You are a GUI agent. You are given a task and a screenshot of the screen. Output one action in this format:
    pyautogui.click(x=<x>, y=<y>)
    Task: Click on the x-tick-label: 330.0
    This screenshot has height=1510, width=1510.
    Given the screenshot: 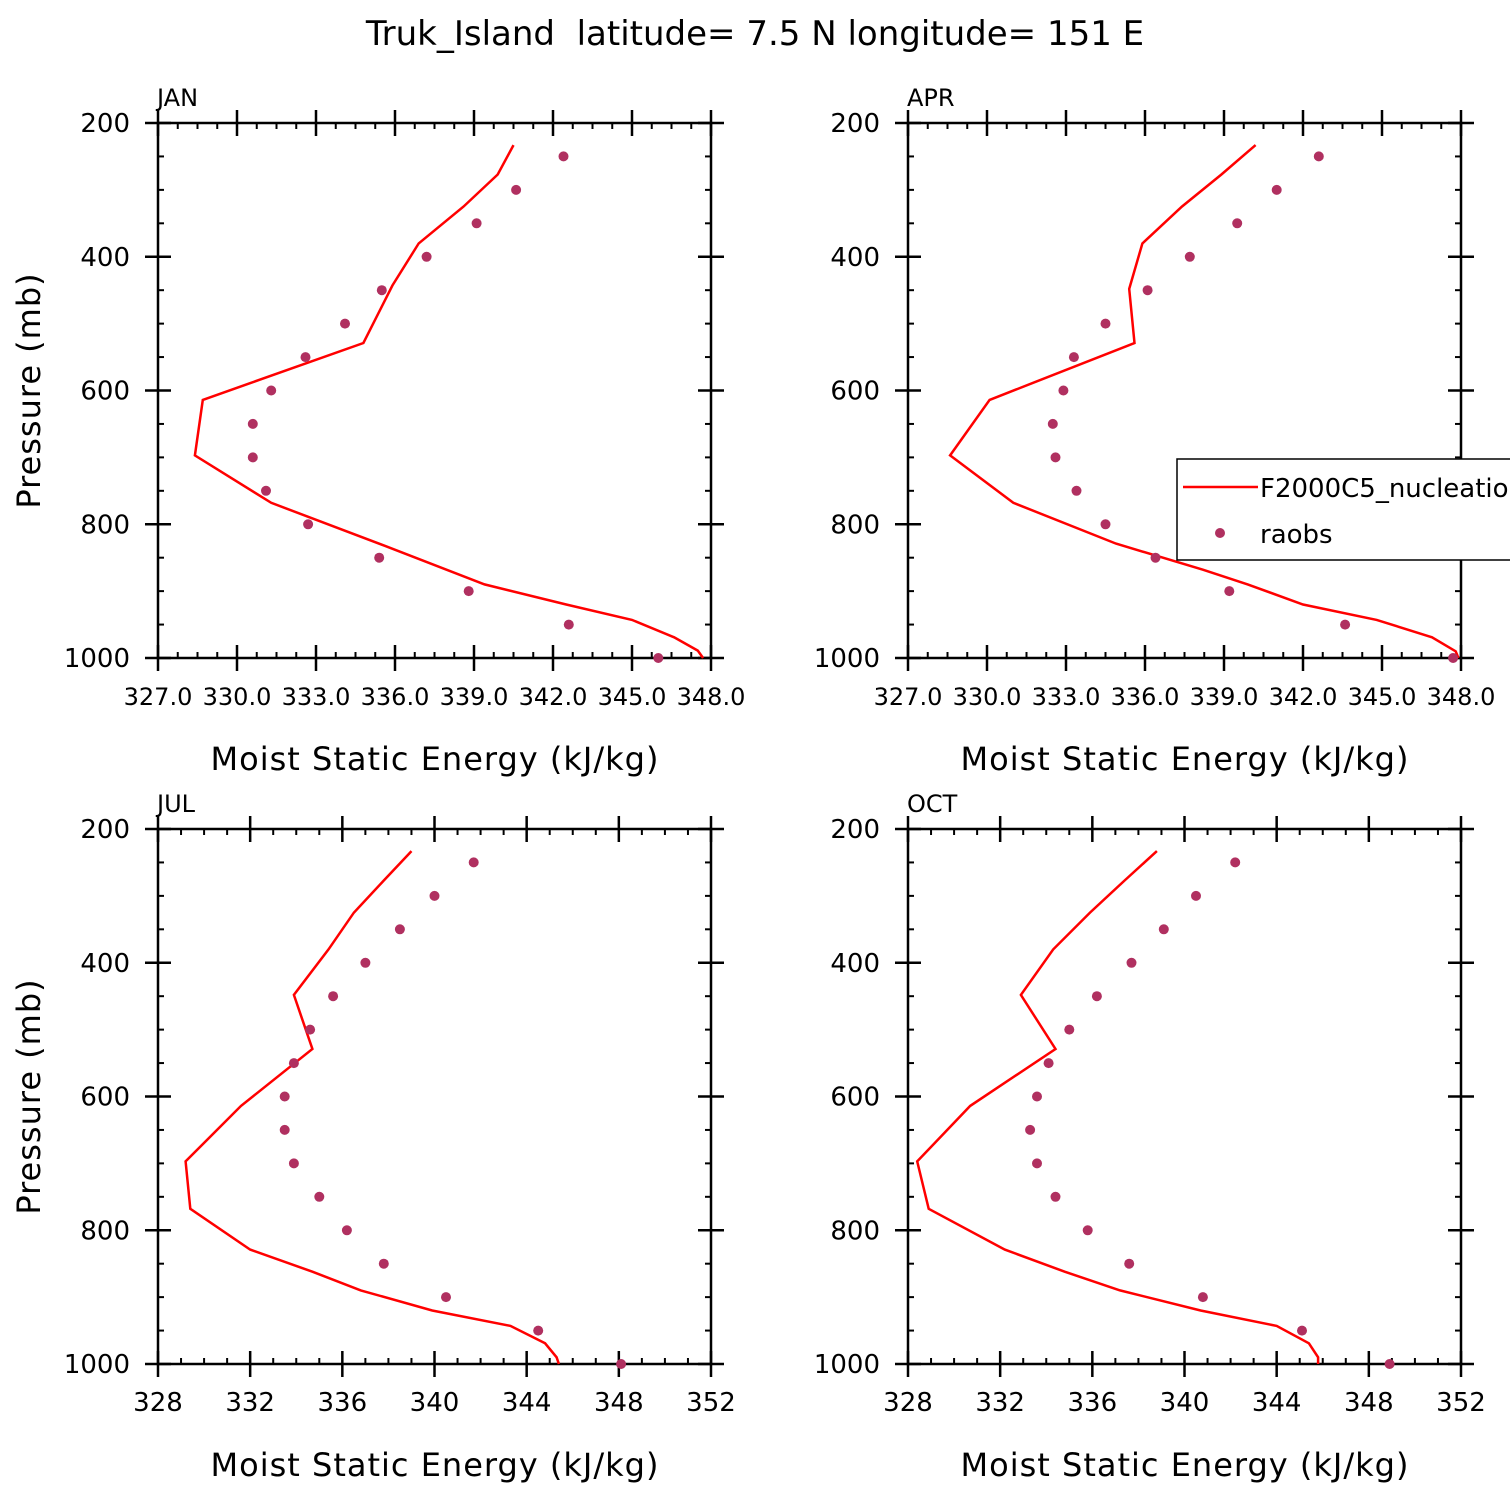 What is the action you would take?
    pyautogui.click(x=237, y=697)
    